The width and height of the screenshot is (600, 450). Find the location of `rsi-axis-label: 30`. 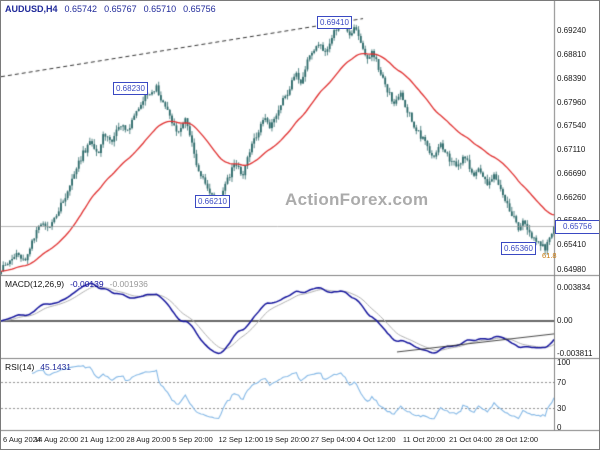

rsi-axis-label: 30 is located at coordinates (561, 408).